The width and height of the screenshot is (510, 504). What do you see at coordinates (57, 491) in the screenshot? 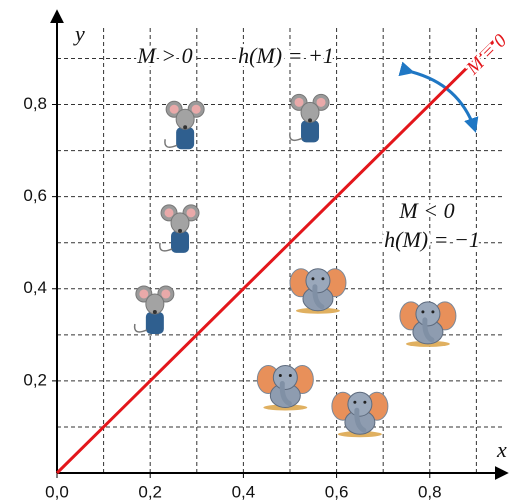
I see `x-tick-label: 0,0` at bounding box center [57, 491].